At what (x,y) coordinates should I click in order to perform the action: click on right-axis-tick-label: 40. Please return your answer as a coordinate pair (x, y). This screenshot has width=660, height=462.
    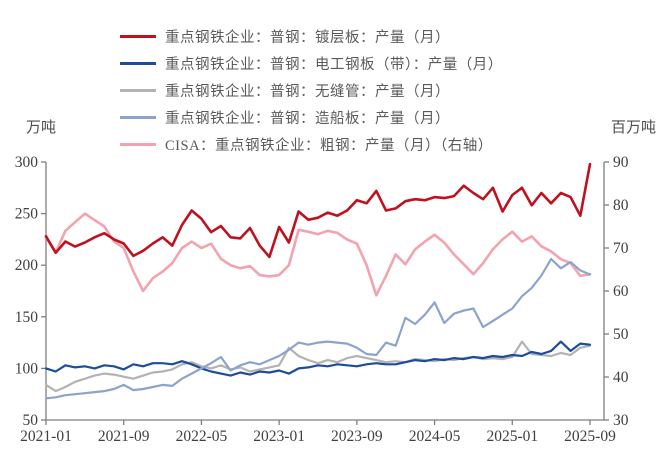
    Looking at the image, I should click on (621, 377).